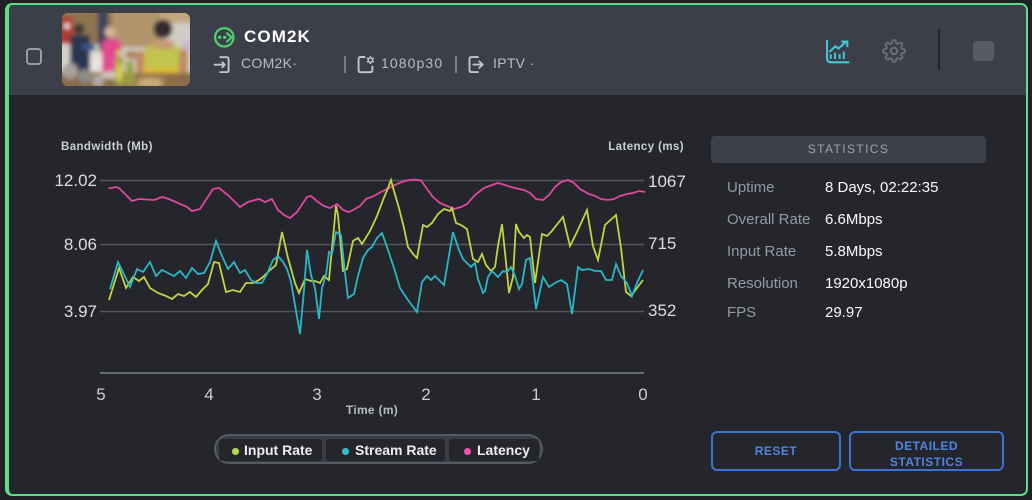  I want to click on svg-text: 2, so click(425, 394).